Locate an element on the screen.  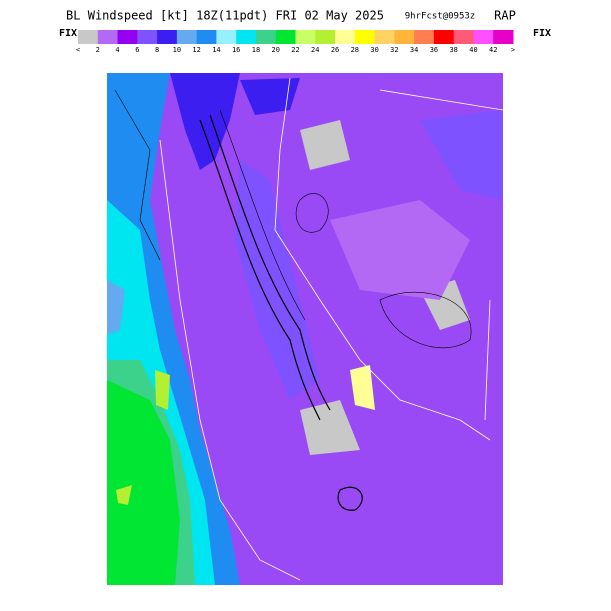
colorbar-label: 22 is located at coordinates (295, 50).